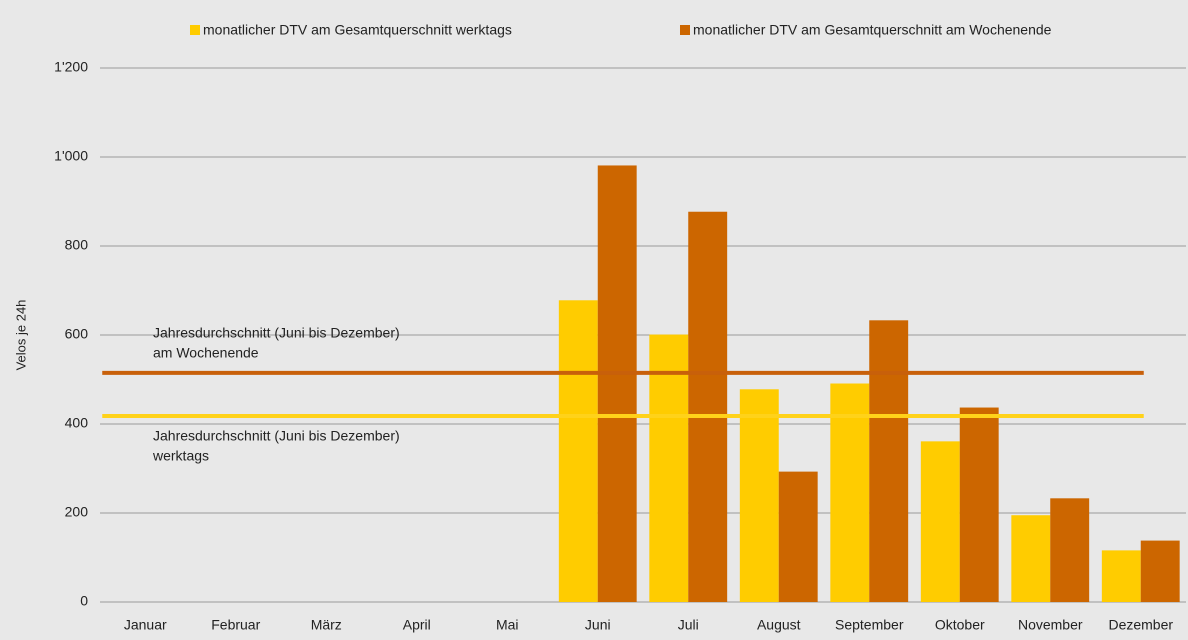 The width and height of the screenshot is (1188, 640). What do you see at coordinates (77, 423) in the screenshot?
I see `y-tick-label: 400` at bounding box center [77, 423].